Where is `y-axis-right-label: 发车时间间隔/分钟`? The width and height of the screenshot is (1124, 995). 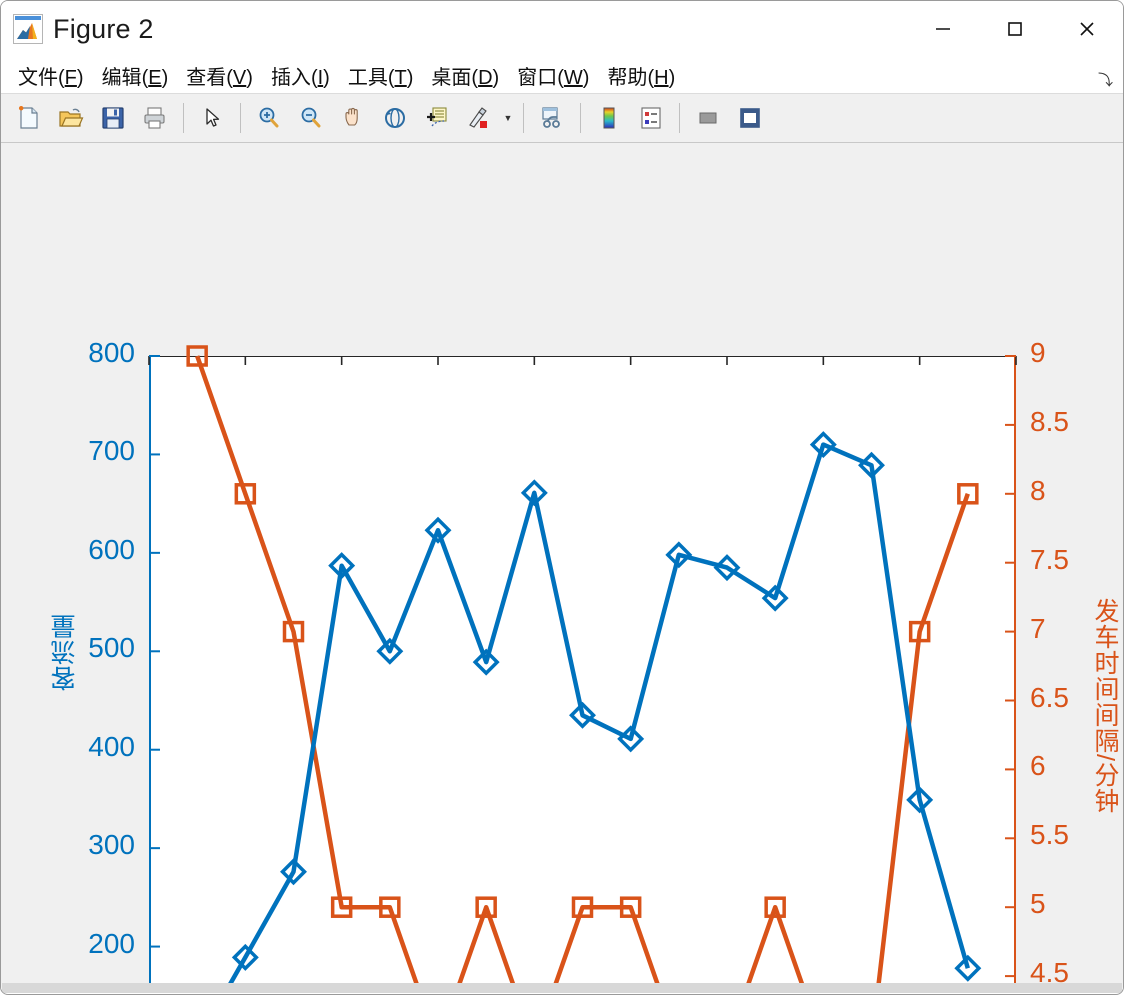 y-axis-right-label: 发车时间间隔/分钟 is located at coordinates (1105, 706).